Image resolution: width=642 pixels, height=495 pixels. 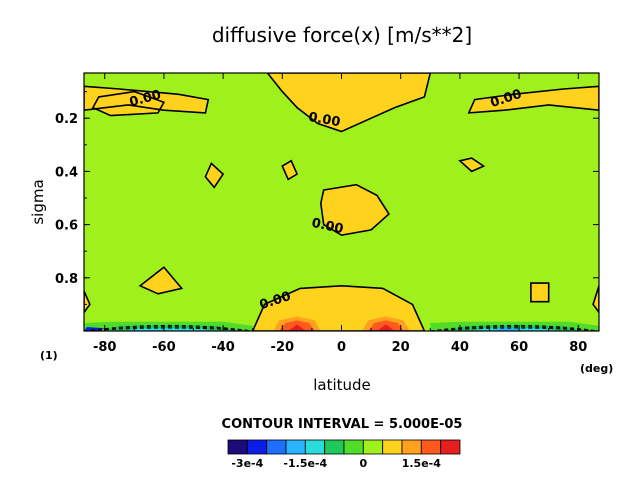 What do you see at coordinates (66, 226) in the screenshot?
I see `y-tick-label: 0.6` at bounding box center [66, 226].